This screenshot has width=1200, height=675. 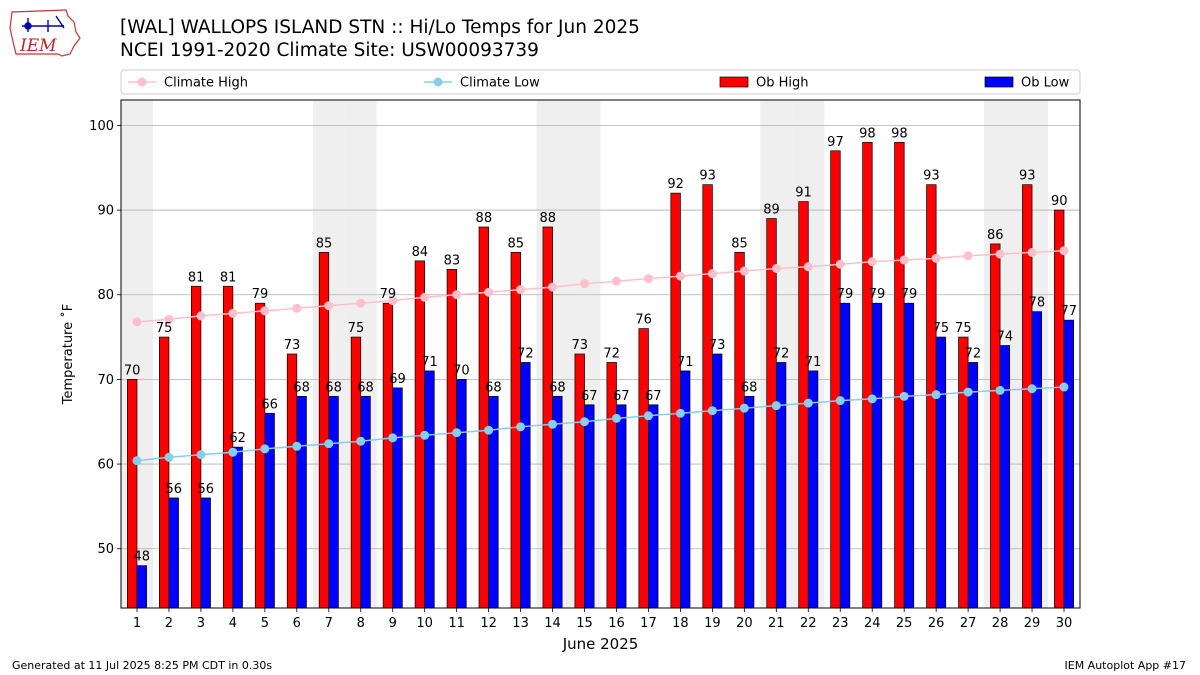 I want to click on xtick-label-5: 5, so click(x=265, y=623).